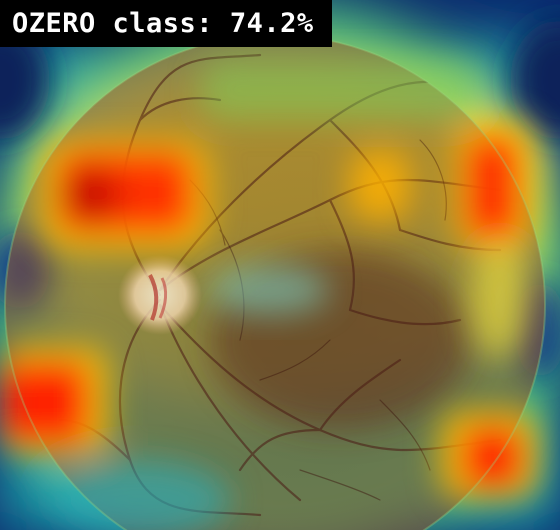 This screenshot has width=560, height=530. I want to click on prediction-label-bar: OZERO class: 74.2%, so click(166, 23).